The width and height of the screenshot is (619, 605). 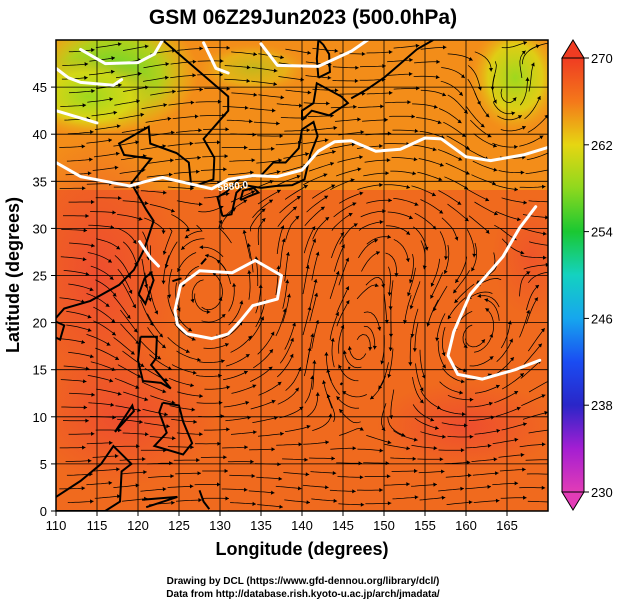 What do you see at coordinates (97, 525) in the screenshot?
I see `x-tick-label: 115` at bounding box center [97, 525].